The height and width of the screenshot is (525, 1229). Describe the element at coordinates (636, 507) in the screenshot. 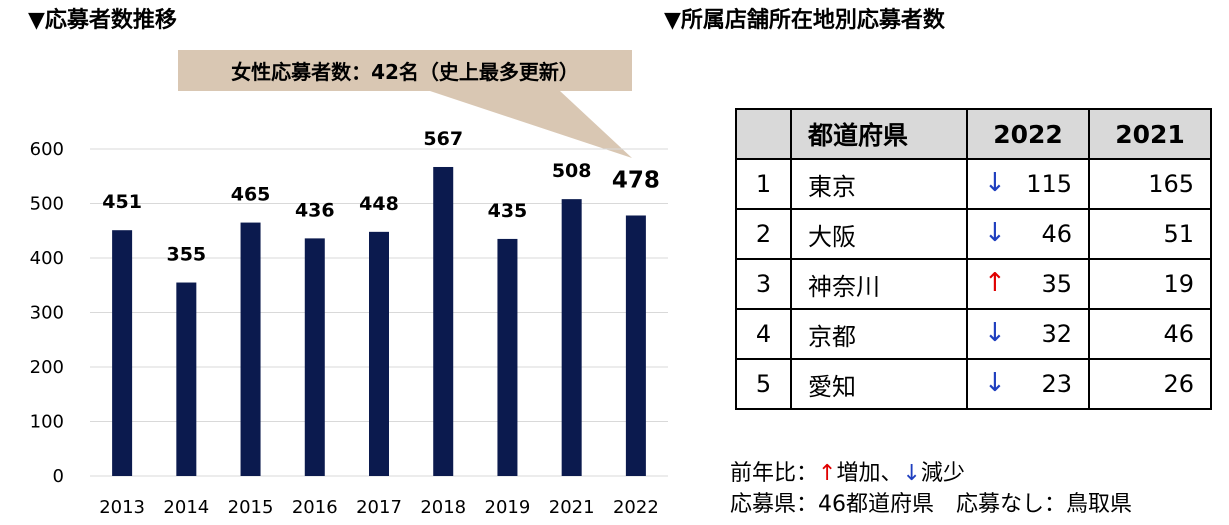

I see `x-tick-label: 2022` at that location.